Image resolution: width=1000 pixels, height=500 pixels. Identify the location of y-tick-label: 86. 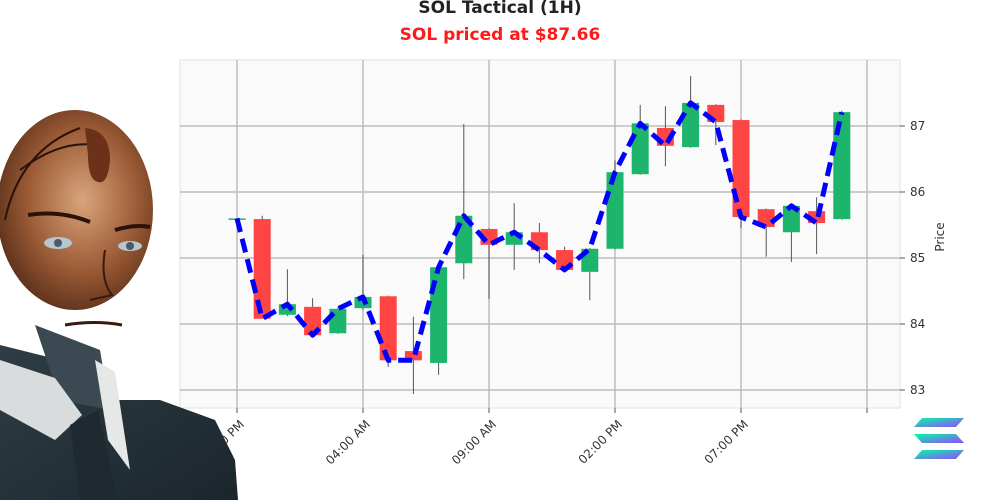
(917, 192).